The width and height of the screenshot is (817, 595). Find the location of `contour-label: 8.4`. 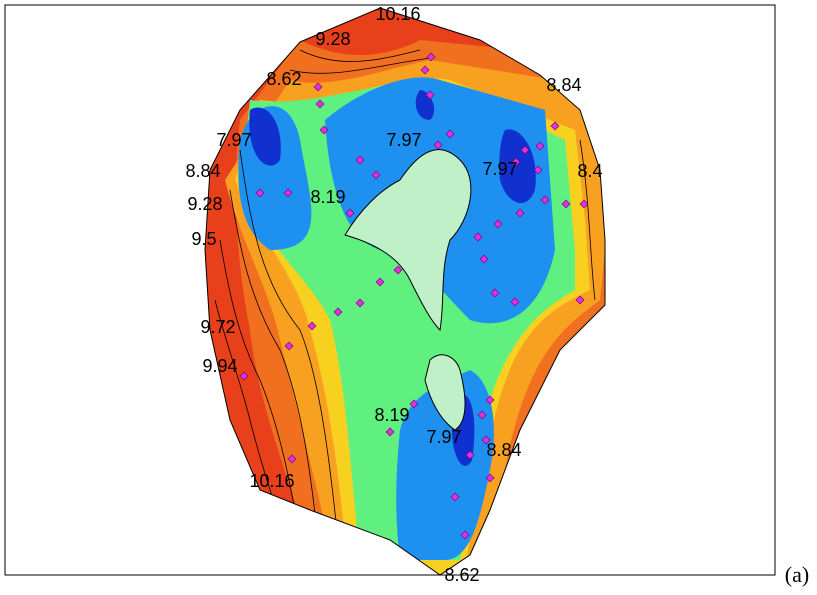

contour-label: 8.4 is located at coordinates (589, 171).